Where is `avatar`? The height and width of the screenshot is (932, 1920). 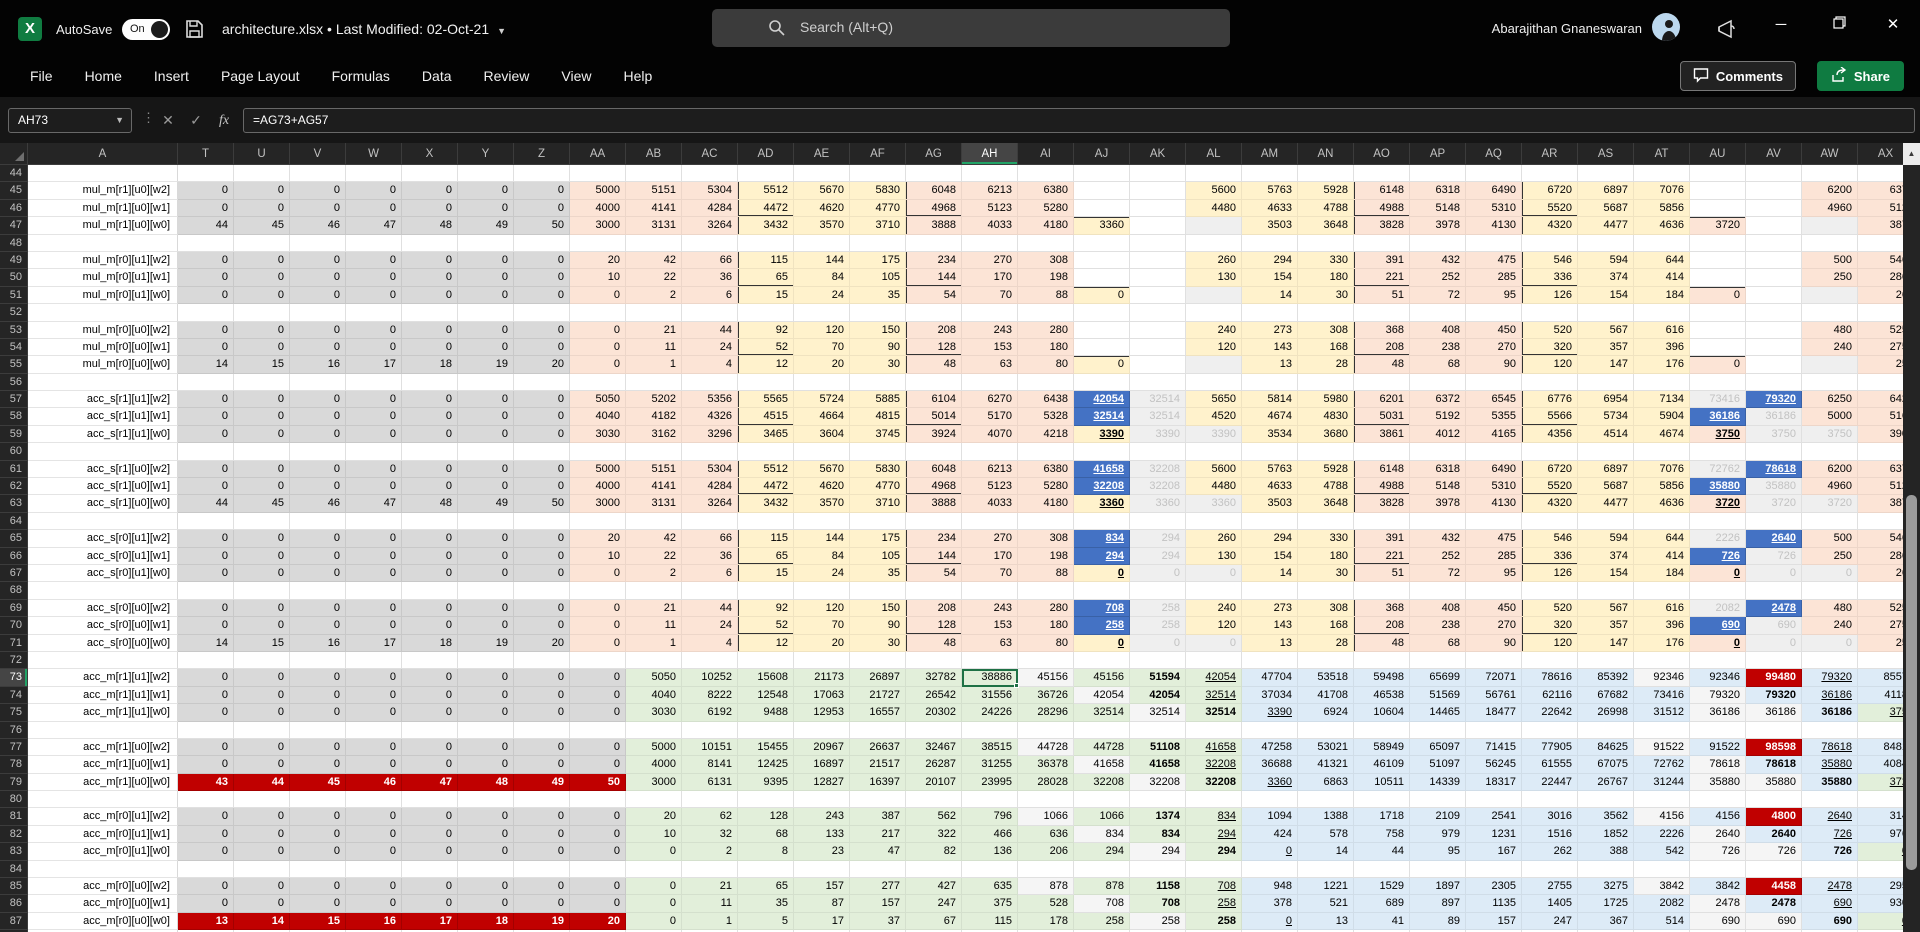 avatar is located at coordinates (1666, 27).